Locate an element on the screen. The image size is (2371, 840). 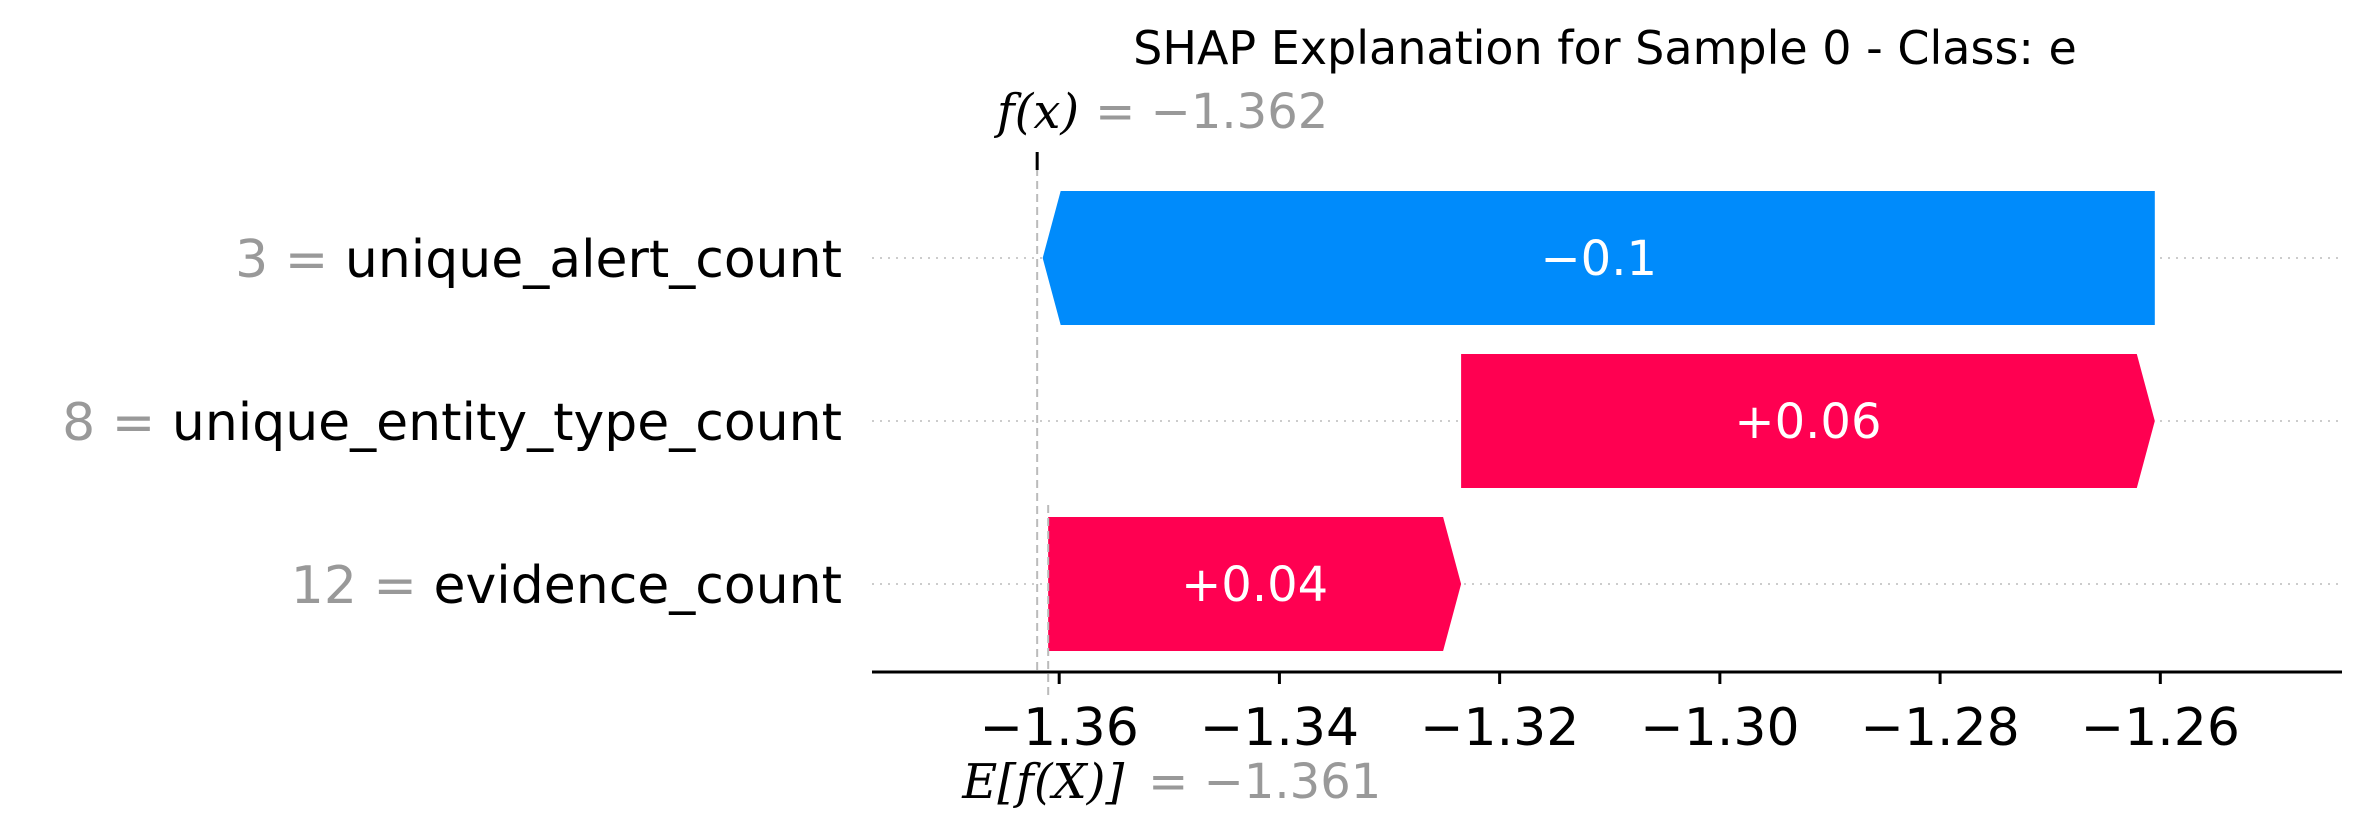
chart-title: SHAP Explanation for Sample 0 - Class: e is located at coordinates (1605, 48).